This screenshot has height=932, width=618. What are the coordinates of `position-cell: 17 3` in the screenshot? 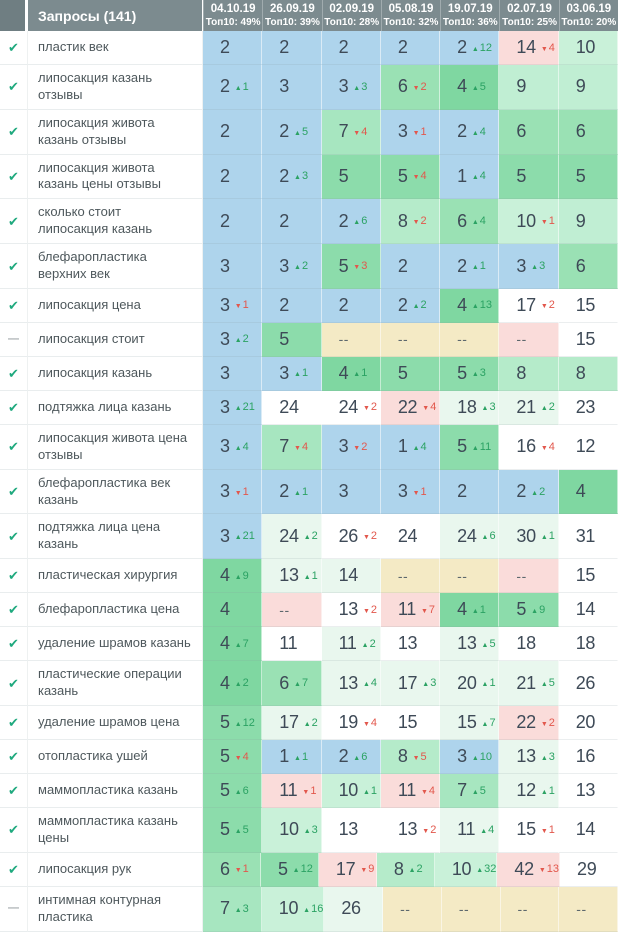 It's located at (410, 684).